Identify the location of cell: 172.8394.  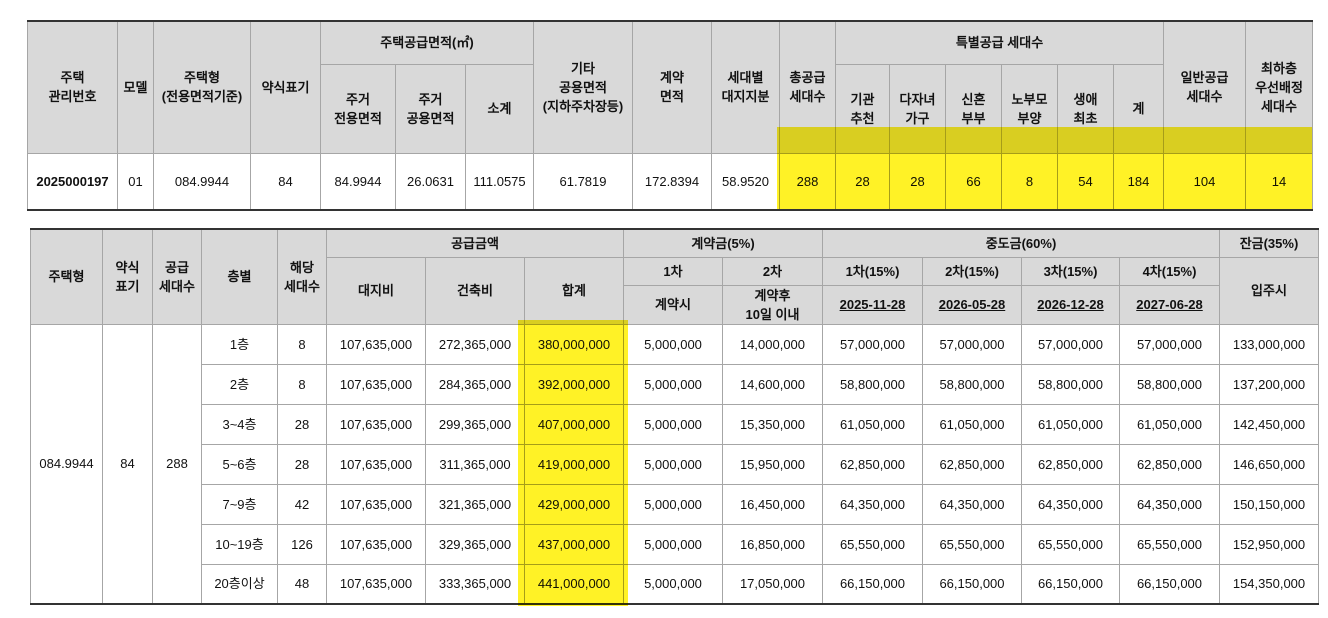
(672, 181).